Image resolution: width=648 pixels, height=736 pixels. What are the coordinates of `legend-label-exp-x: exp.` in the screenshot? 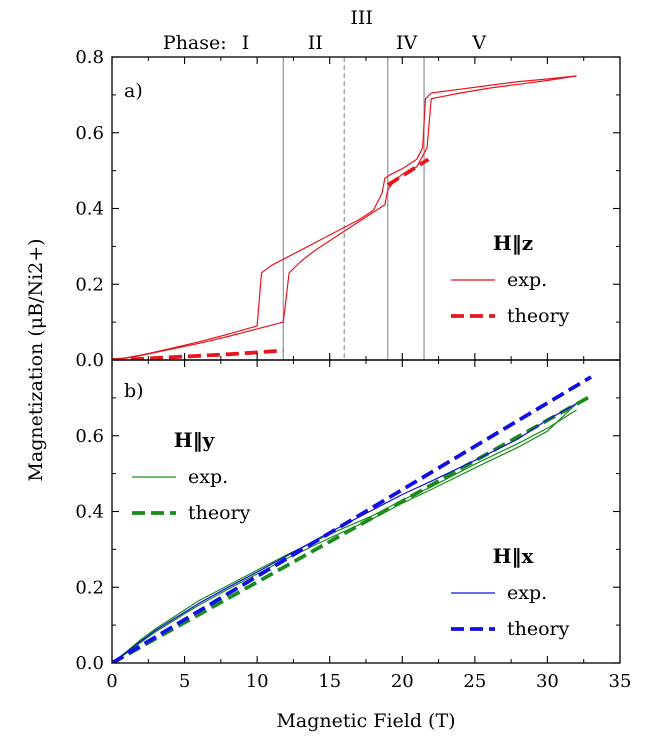 It's located at (527, 593).